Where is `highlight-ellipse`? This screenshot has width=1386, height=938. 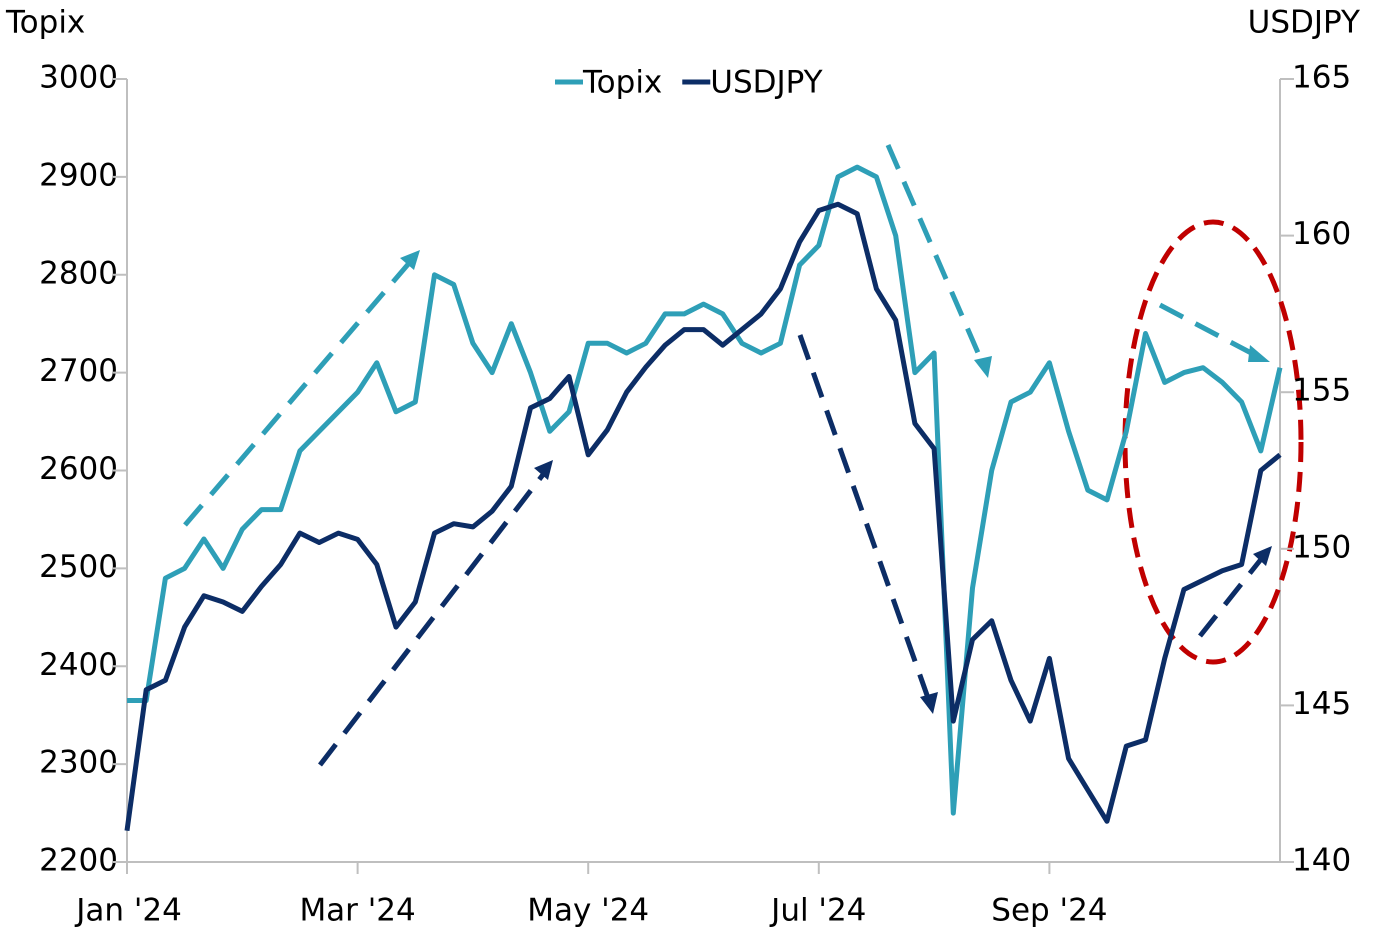 highlight-ellipse is located at coordinates (1213, 442).